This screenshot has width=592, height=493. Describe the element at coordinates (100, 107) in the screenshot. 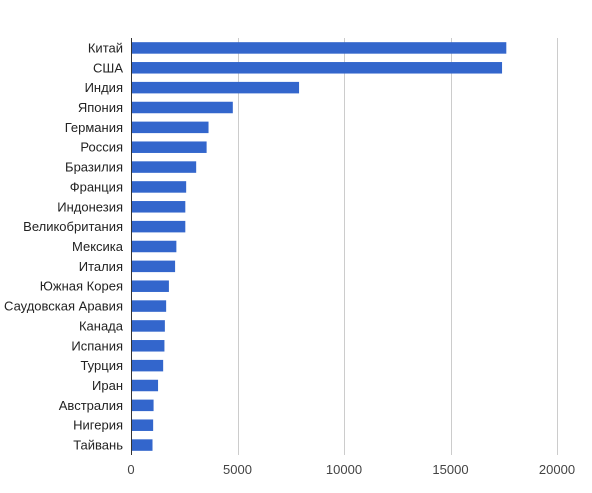

I see `category-label: Япония` at that location.